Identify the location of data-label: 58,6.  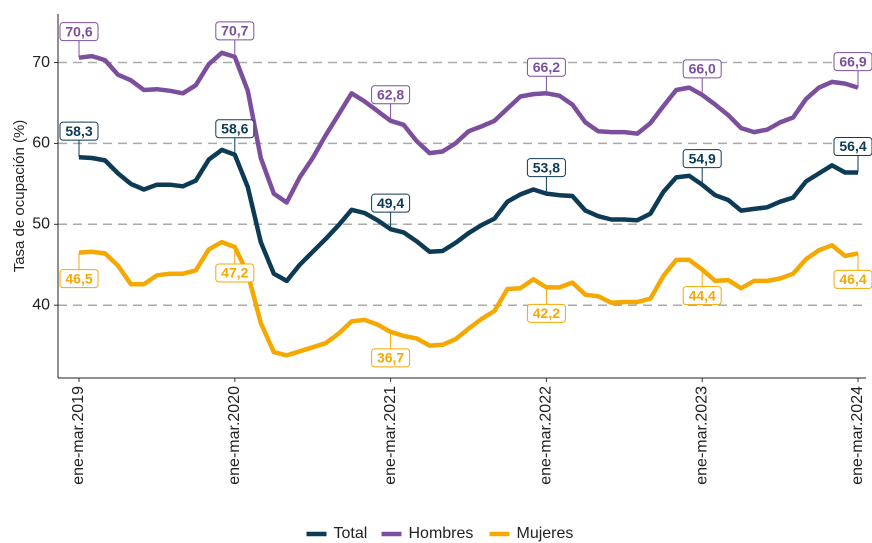
(235, 137).